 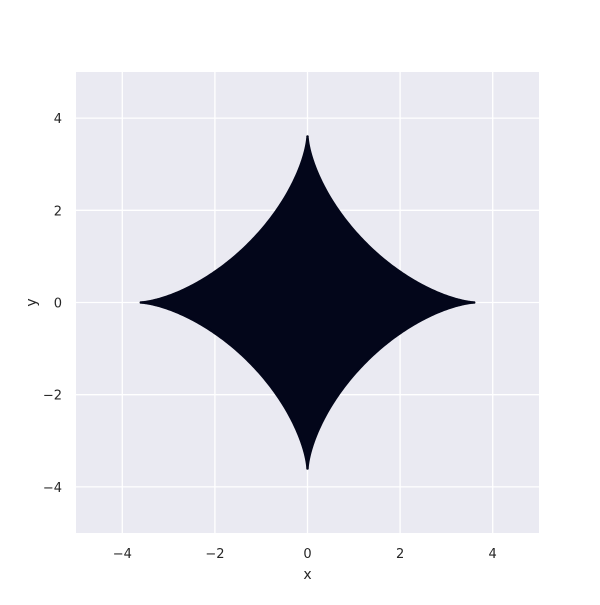 I want to click on y-tick-labels: −4 −2 0 2 4, so click(x=52, y=304).